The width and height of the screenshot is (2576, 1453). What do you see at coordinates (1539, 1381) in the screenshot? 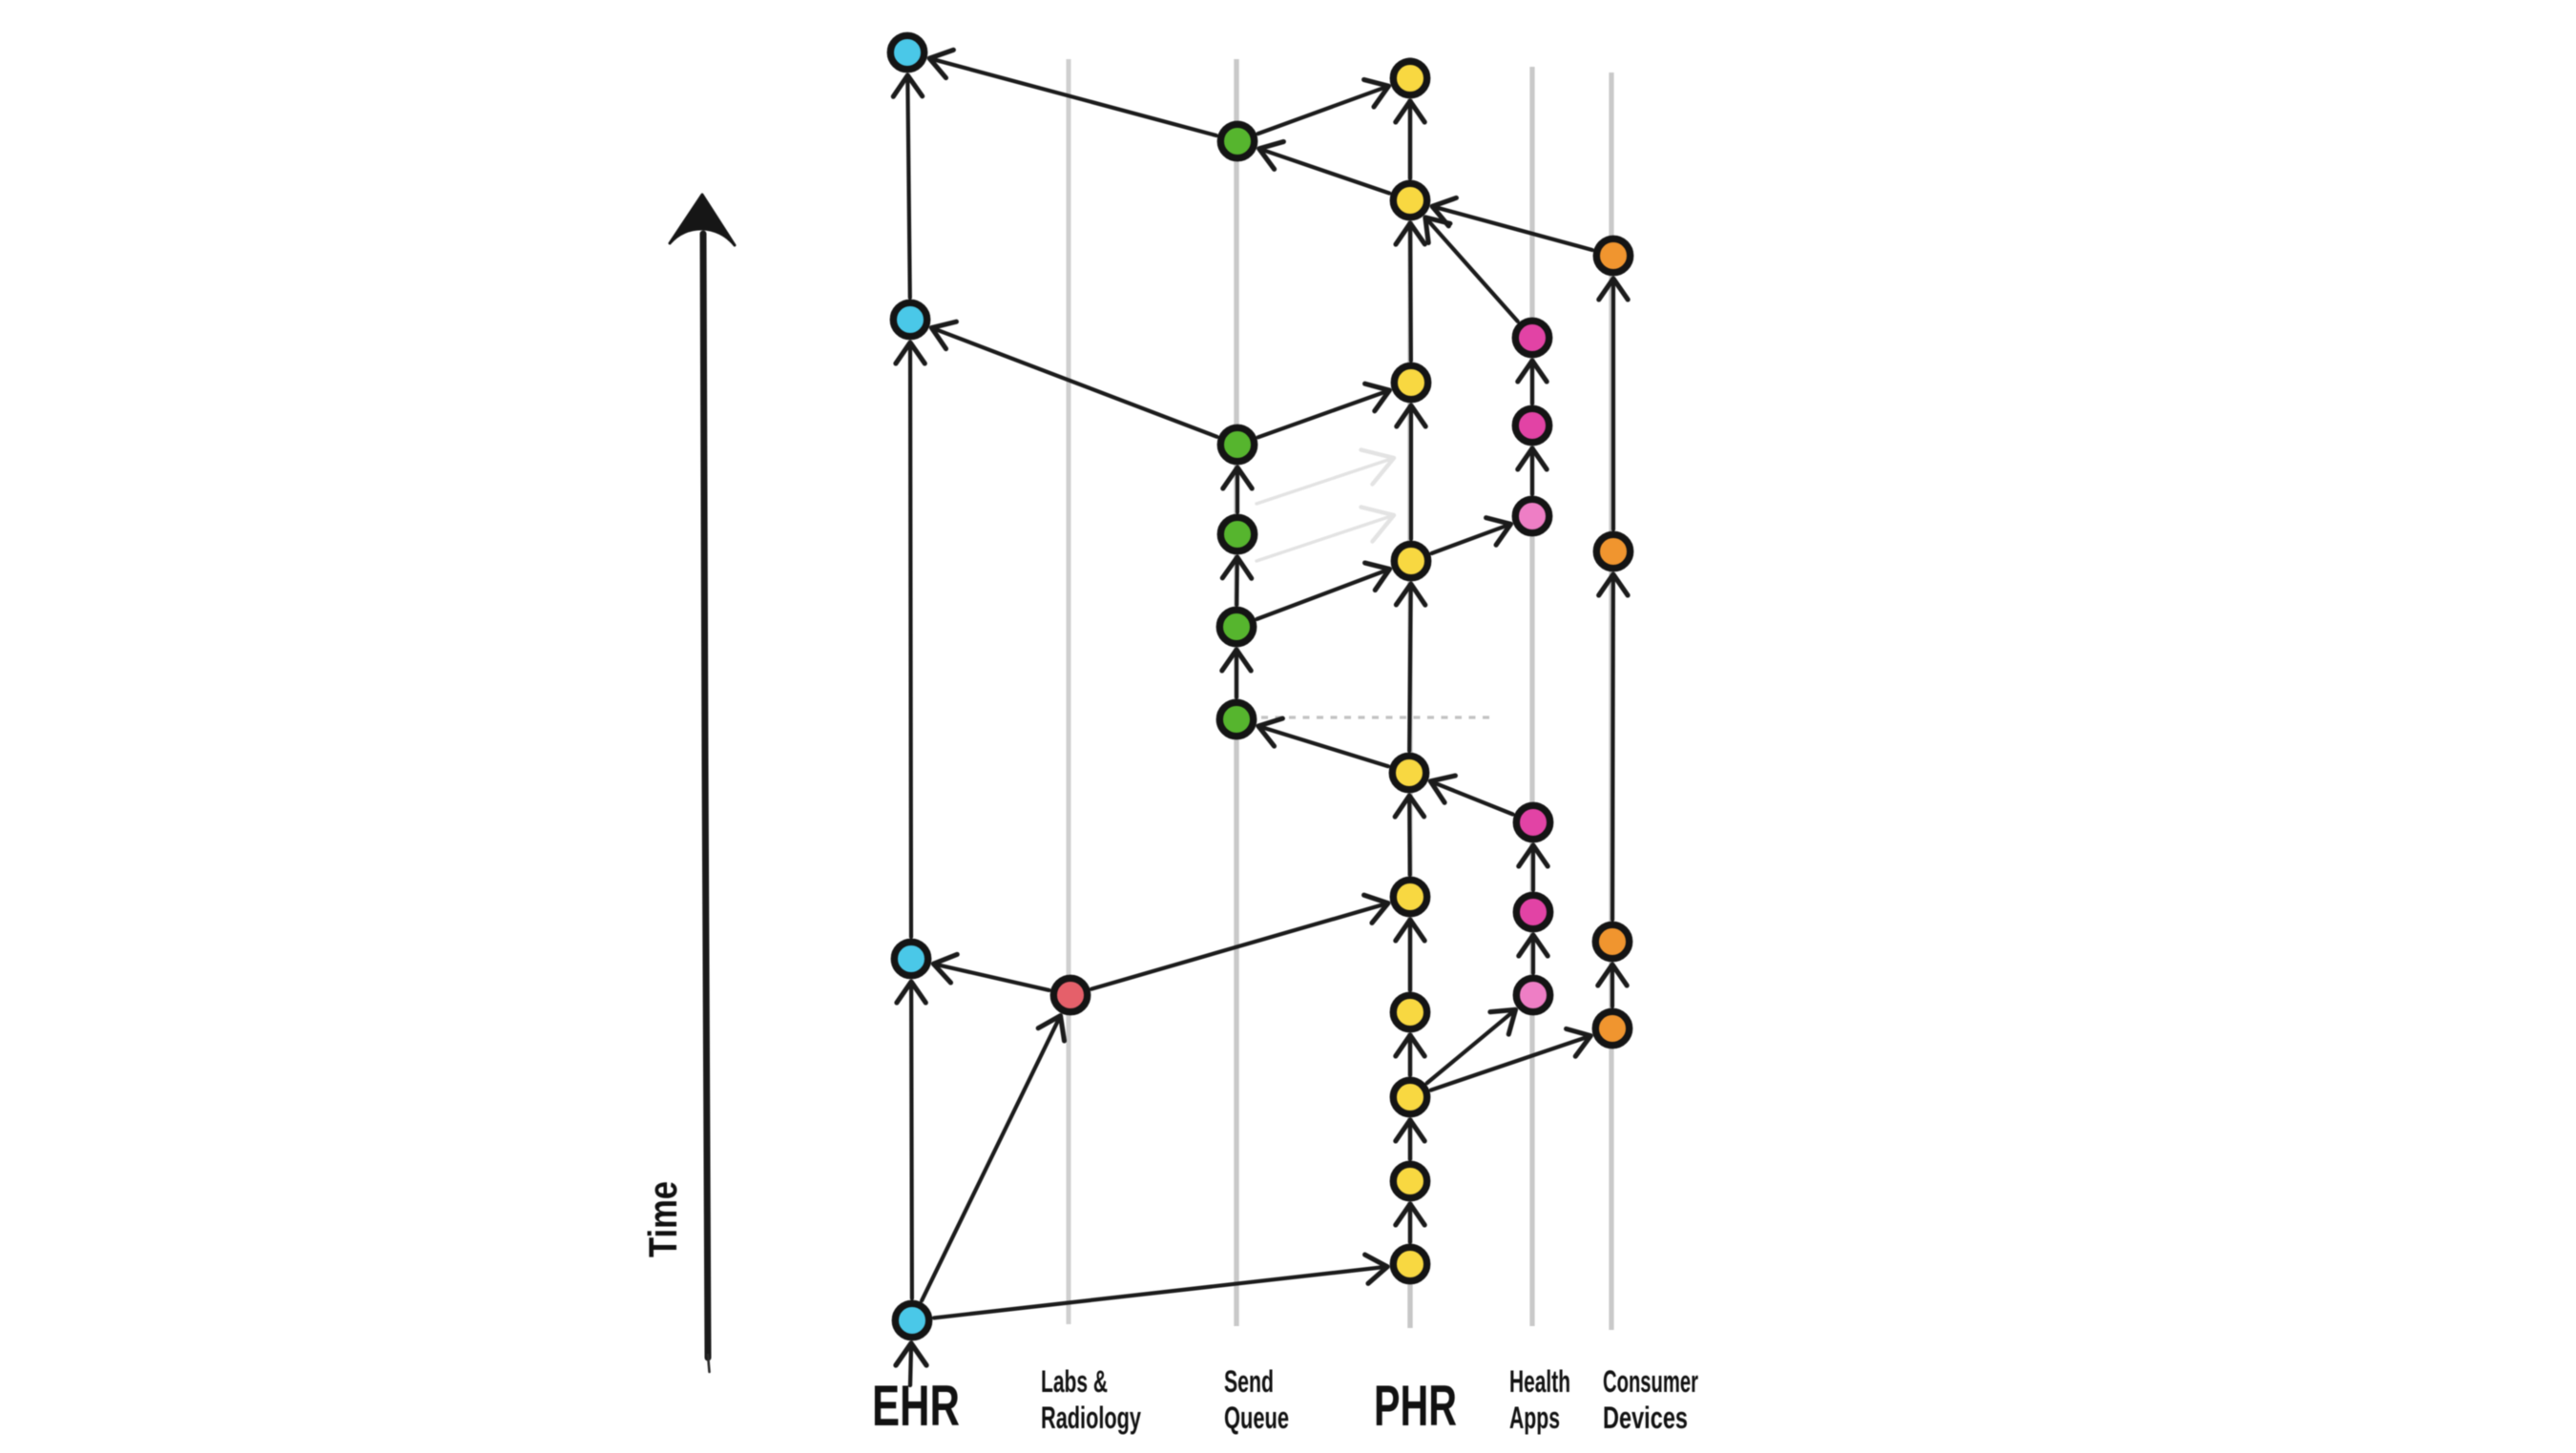
I see `svg-text: Health` at bounding box center [1539, 1381].